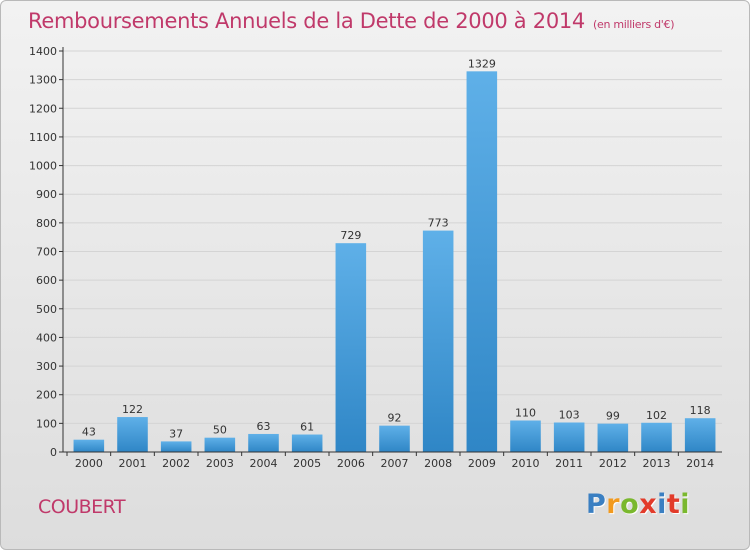 This screenshot has height=550, width=750. What do you see at coordinates (613, 463) in the screenshot?
I see `x-tick-label: 2012` at bounding box center [613, 463].